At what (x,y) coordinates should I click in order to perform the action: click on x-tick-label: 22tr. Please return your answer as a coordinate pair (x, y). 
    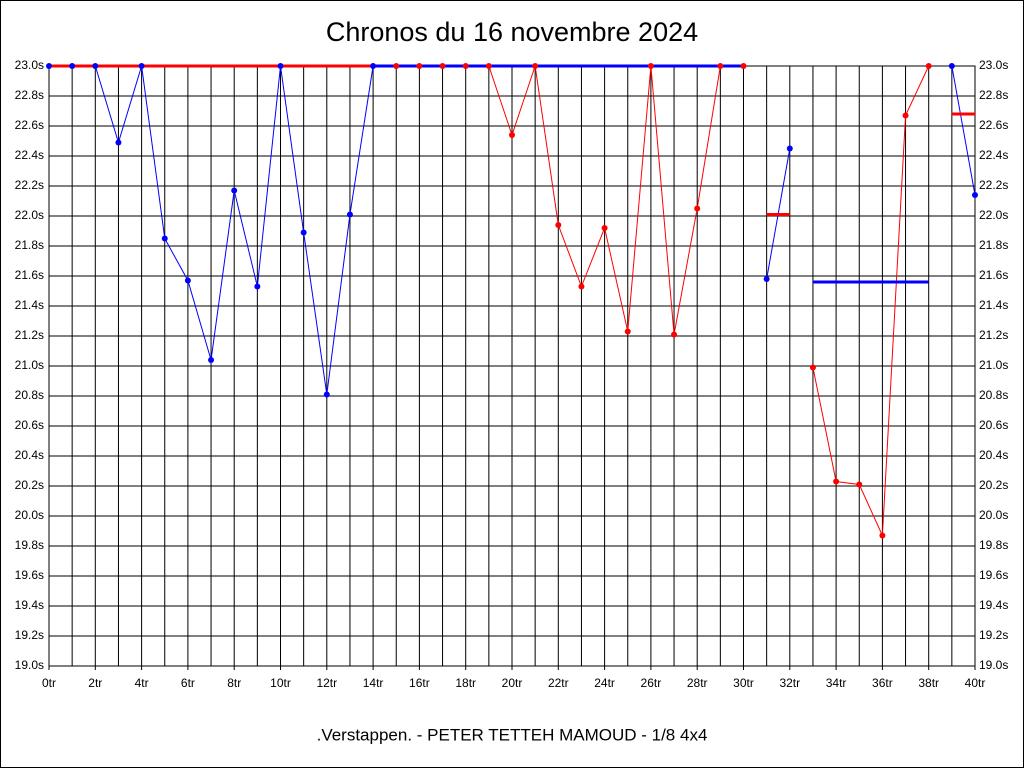
    Looking at the image, I should click on (558, 683).